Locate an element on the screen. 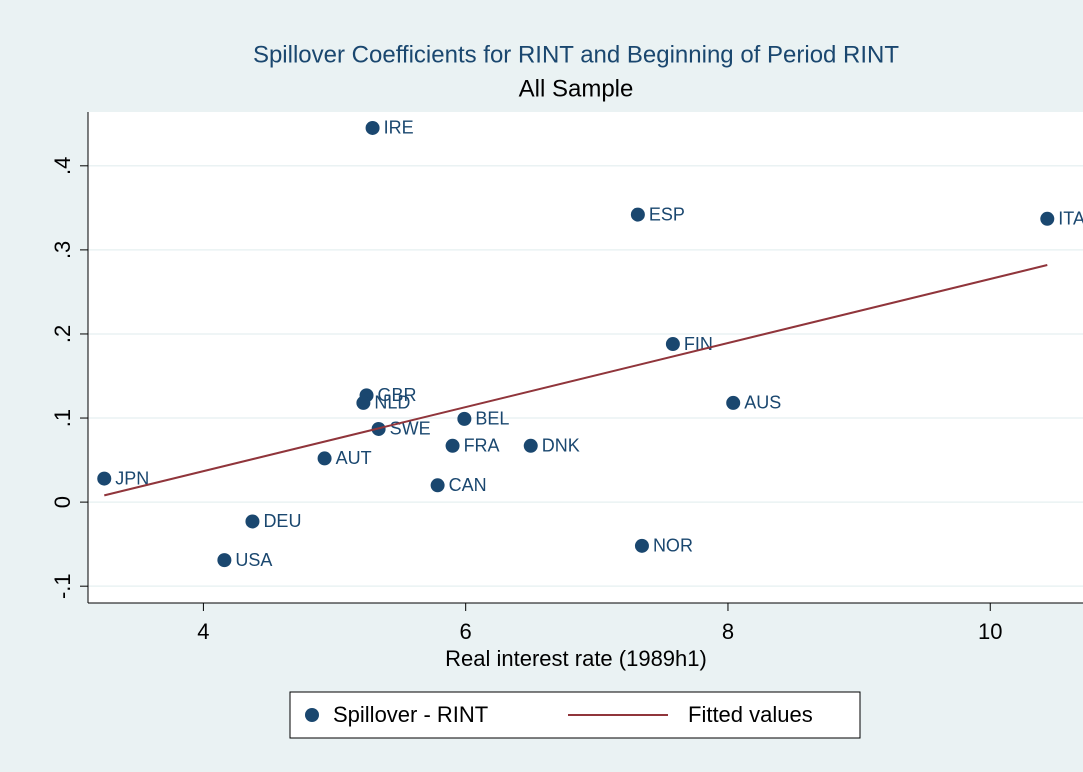 Image resolution: width=1083 pixels, height=772 pixels. point-label: GBR is located at coordinates (397, 395).